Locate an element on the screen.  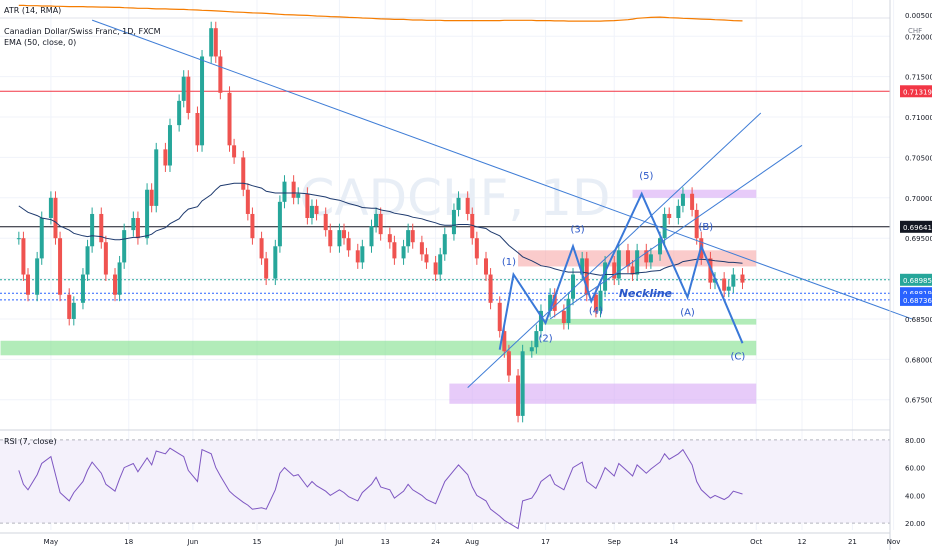
time-tick-12: 12 is located at coordinates (802, 542).